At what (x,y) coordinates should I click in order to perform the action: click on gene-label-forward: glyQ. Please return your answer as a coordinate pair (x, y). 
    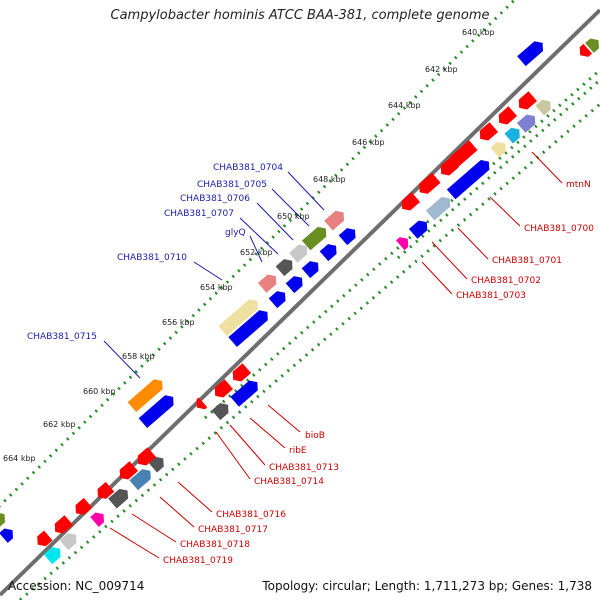
    Looking at the image, I should click on (235, 233).